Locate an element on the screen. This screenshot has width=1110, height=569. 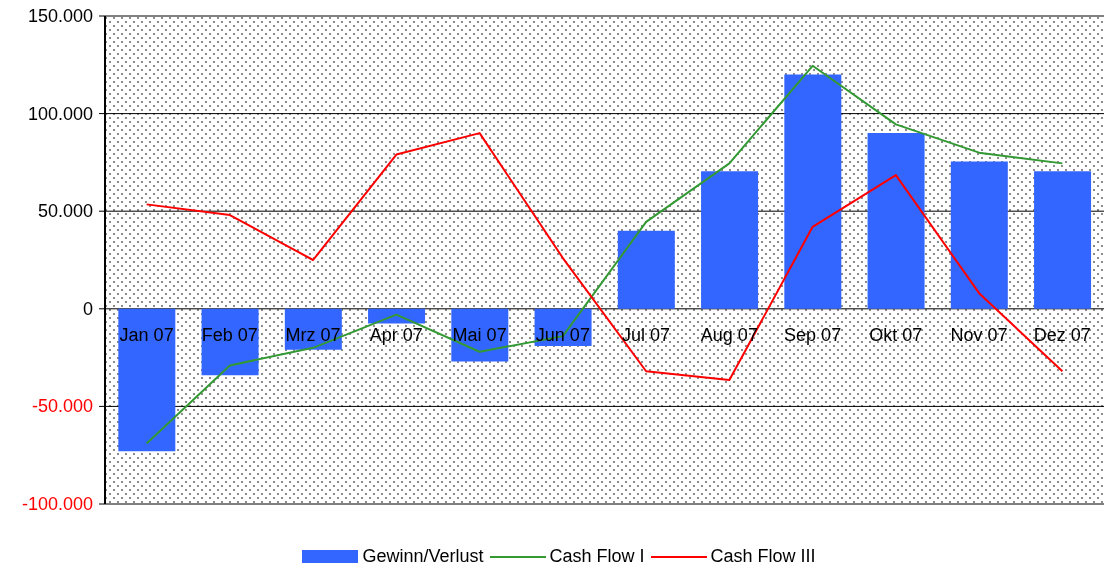
y-tick-label: 50.000 is located at coordinates (65, 211).